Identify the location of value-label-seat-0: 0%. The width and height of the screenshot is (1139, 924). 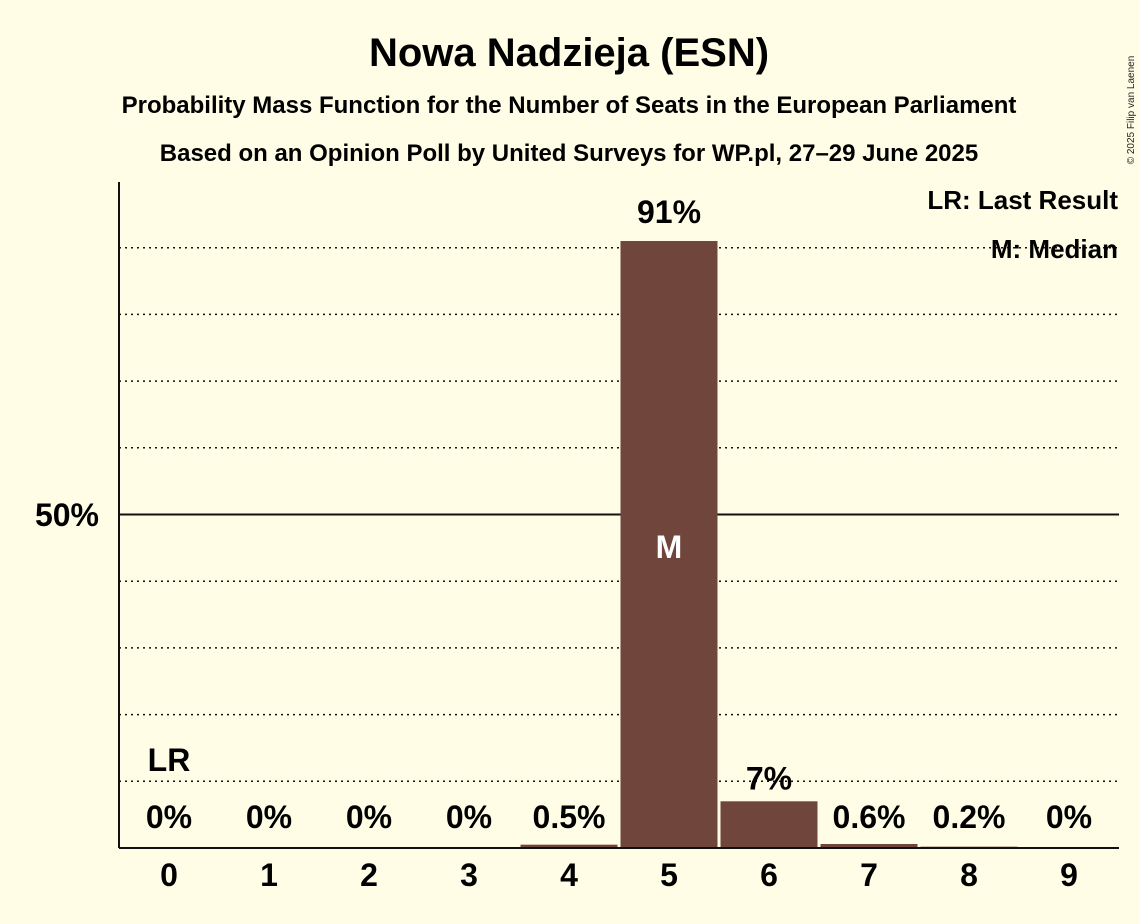
(169, 817).